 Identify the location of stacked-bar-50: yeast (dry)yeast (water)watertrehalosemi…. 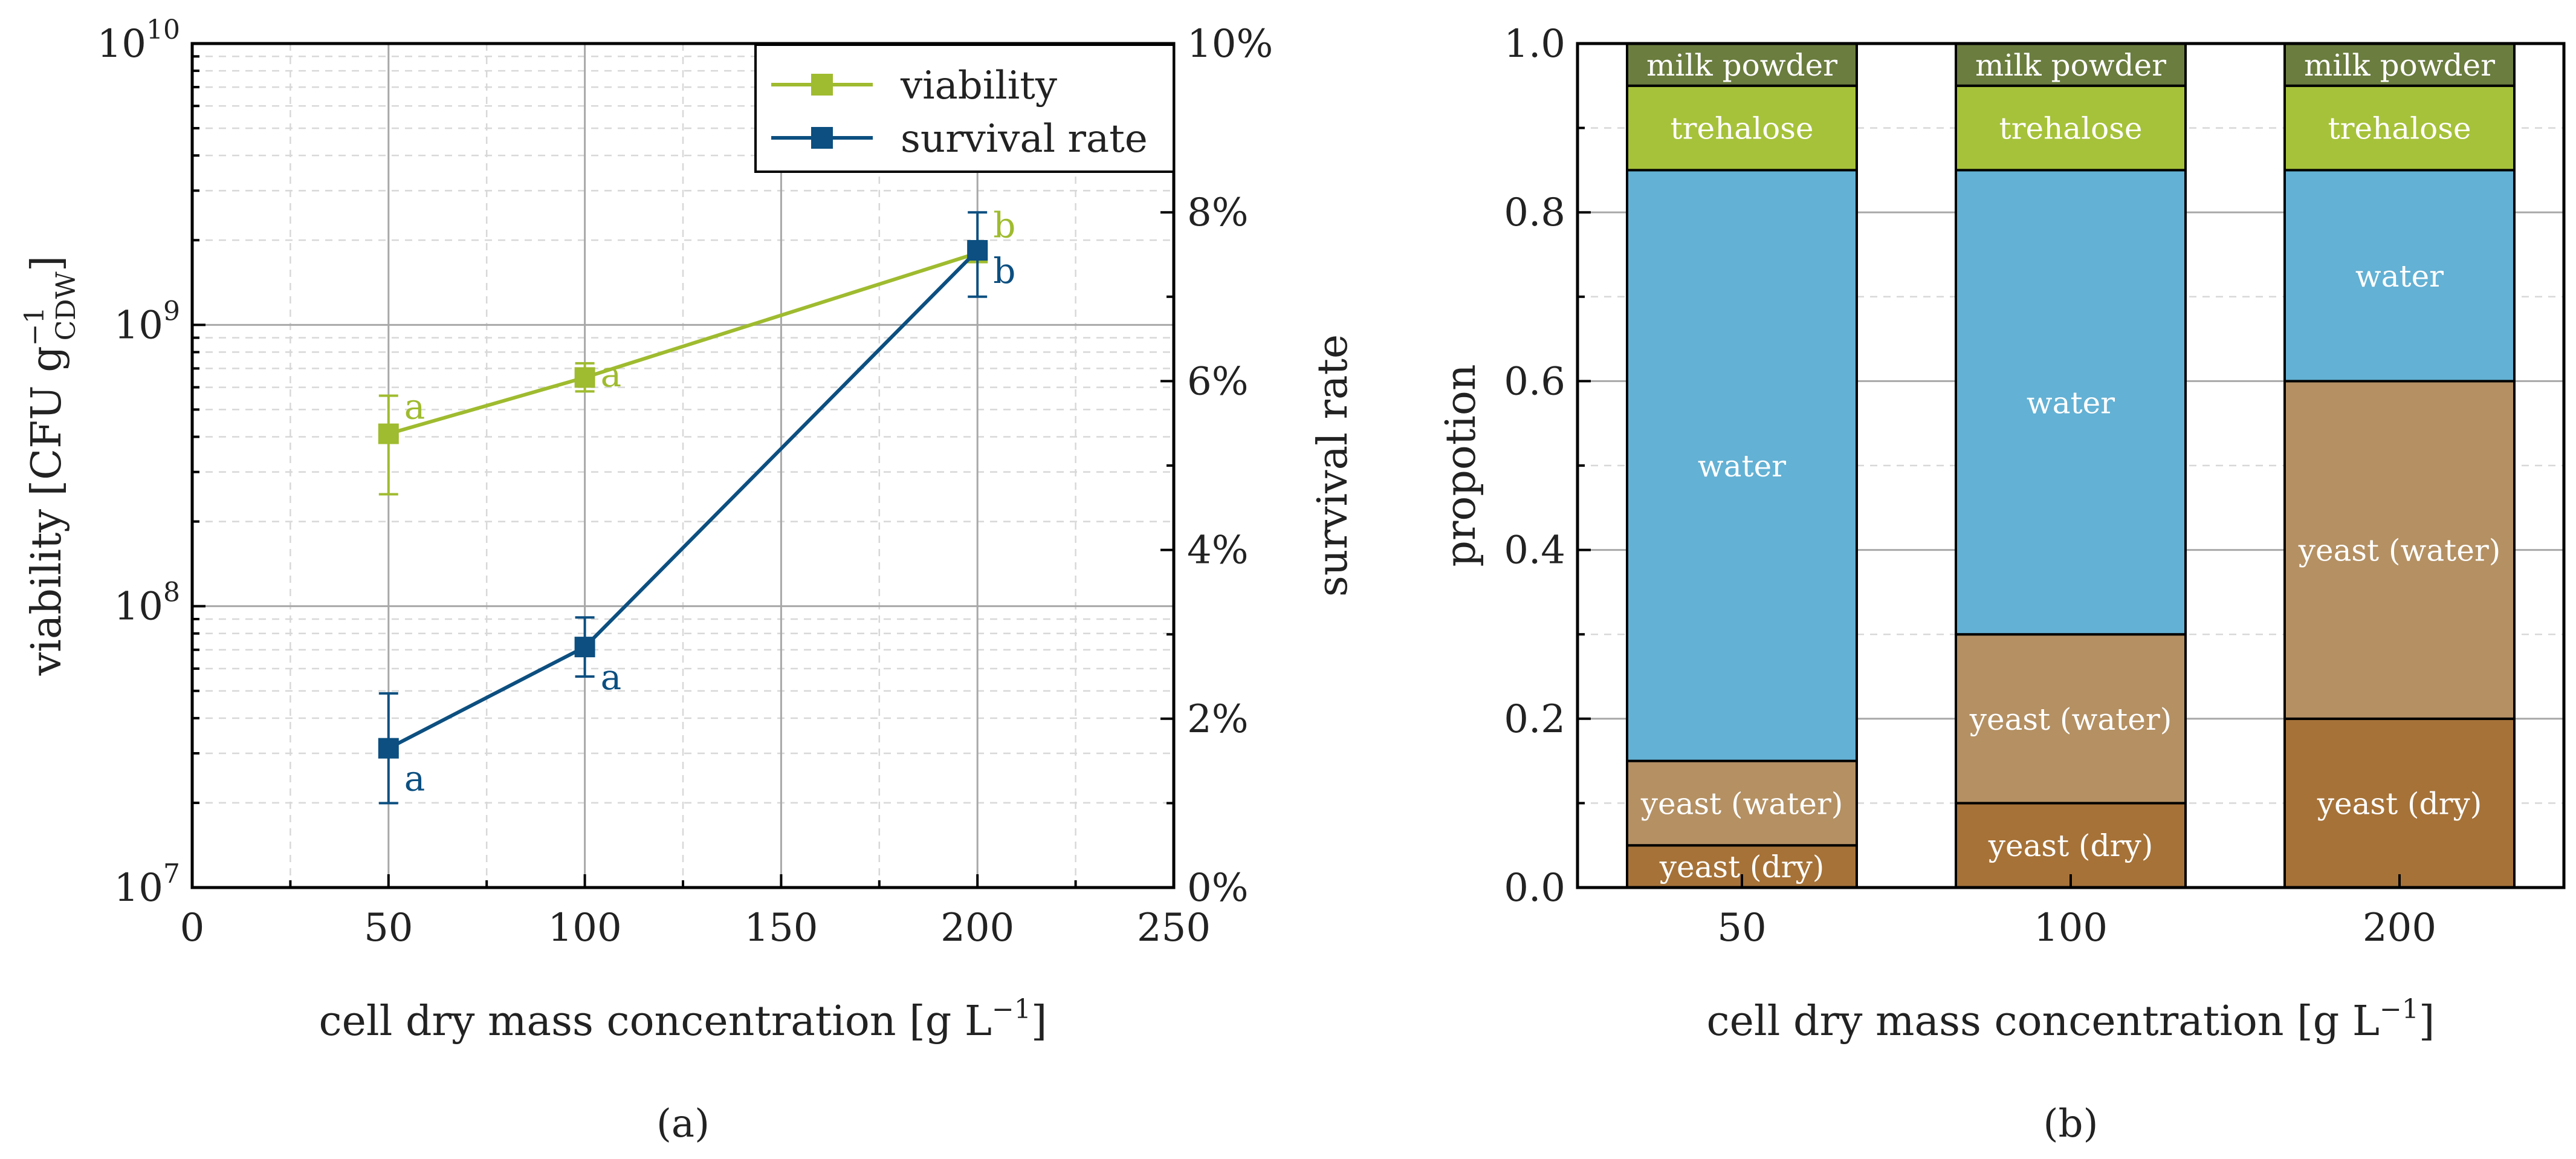
(1742, 465).